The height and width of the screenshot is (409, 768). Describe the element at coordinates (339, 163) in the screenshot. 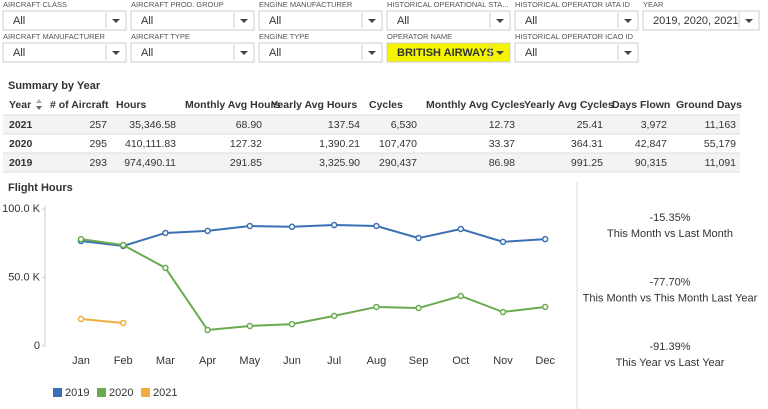

I see `table-cell: 3,325.90` at that location.